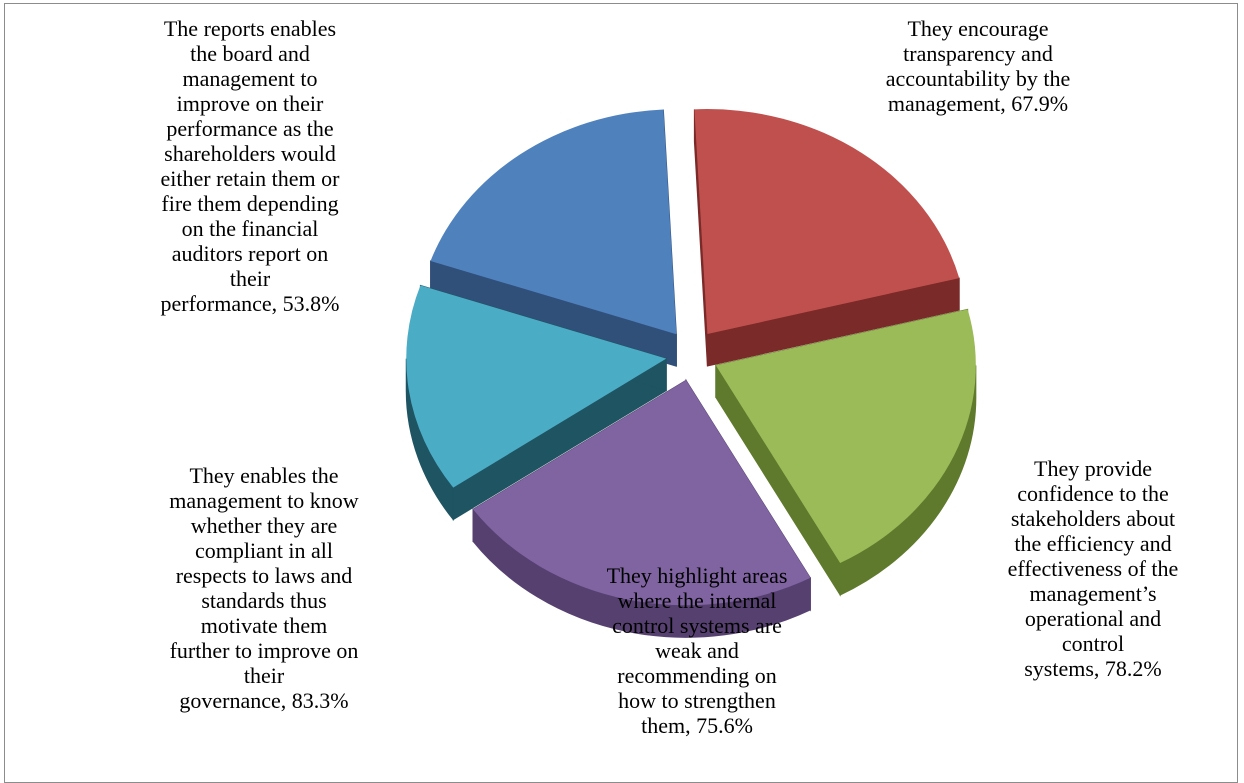 The image size is (1244, 783). What do you see at coordinates (845, 436) in the screenshot?
I see `slice-internal-control` at bounding box center [845, 436].